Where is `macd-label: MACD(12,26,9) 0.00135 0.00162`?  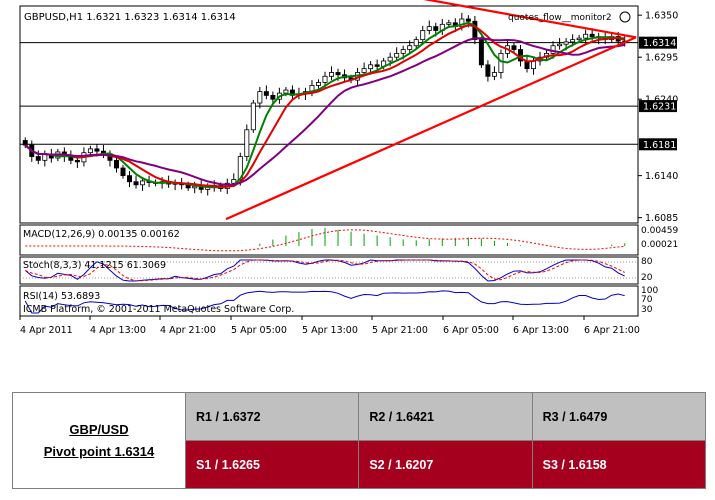 macd-label: MACD(12,26,9) 0.00135 0.00162 is located at coordinates (101, 234).